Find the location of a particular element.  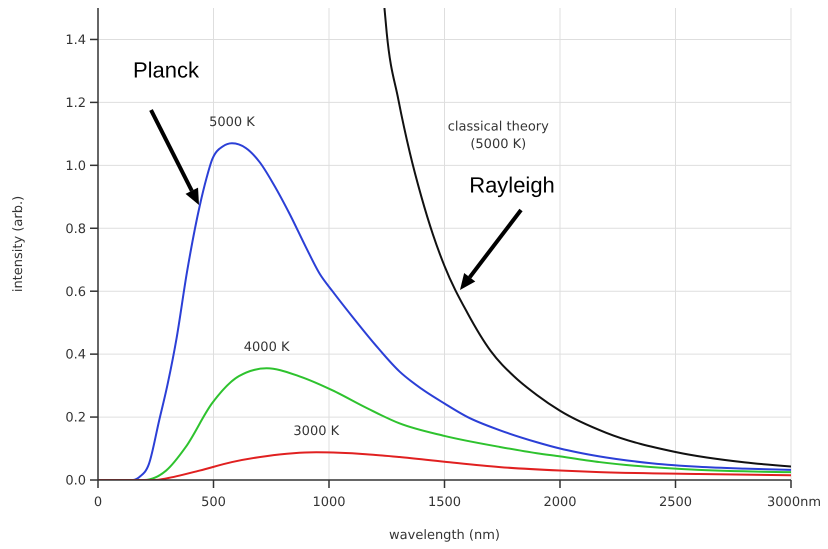

series-label: 5000 K is located at coordinates (232, 122).